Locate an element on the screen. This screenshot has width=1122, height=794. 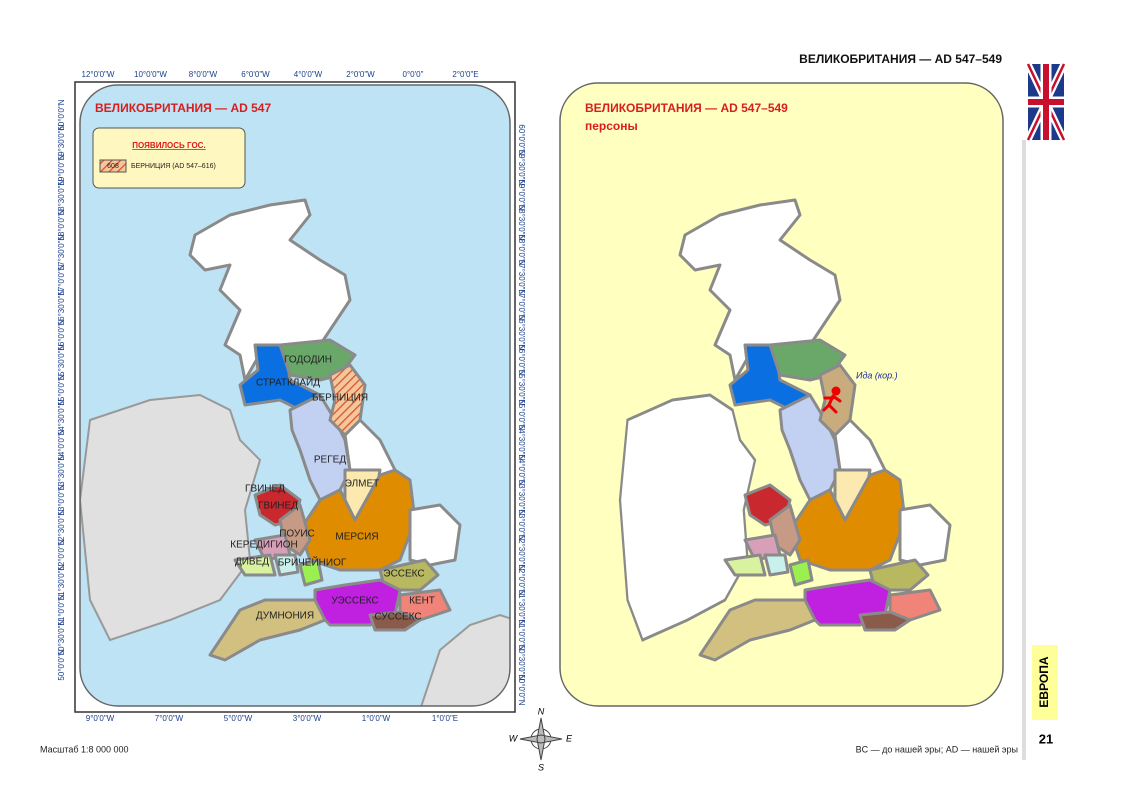
longitude-label: 5°0'0"W is located at coordinates (238, 718).